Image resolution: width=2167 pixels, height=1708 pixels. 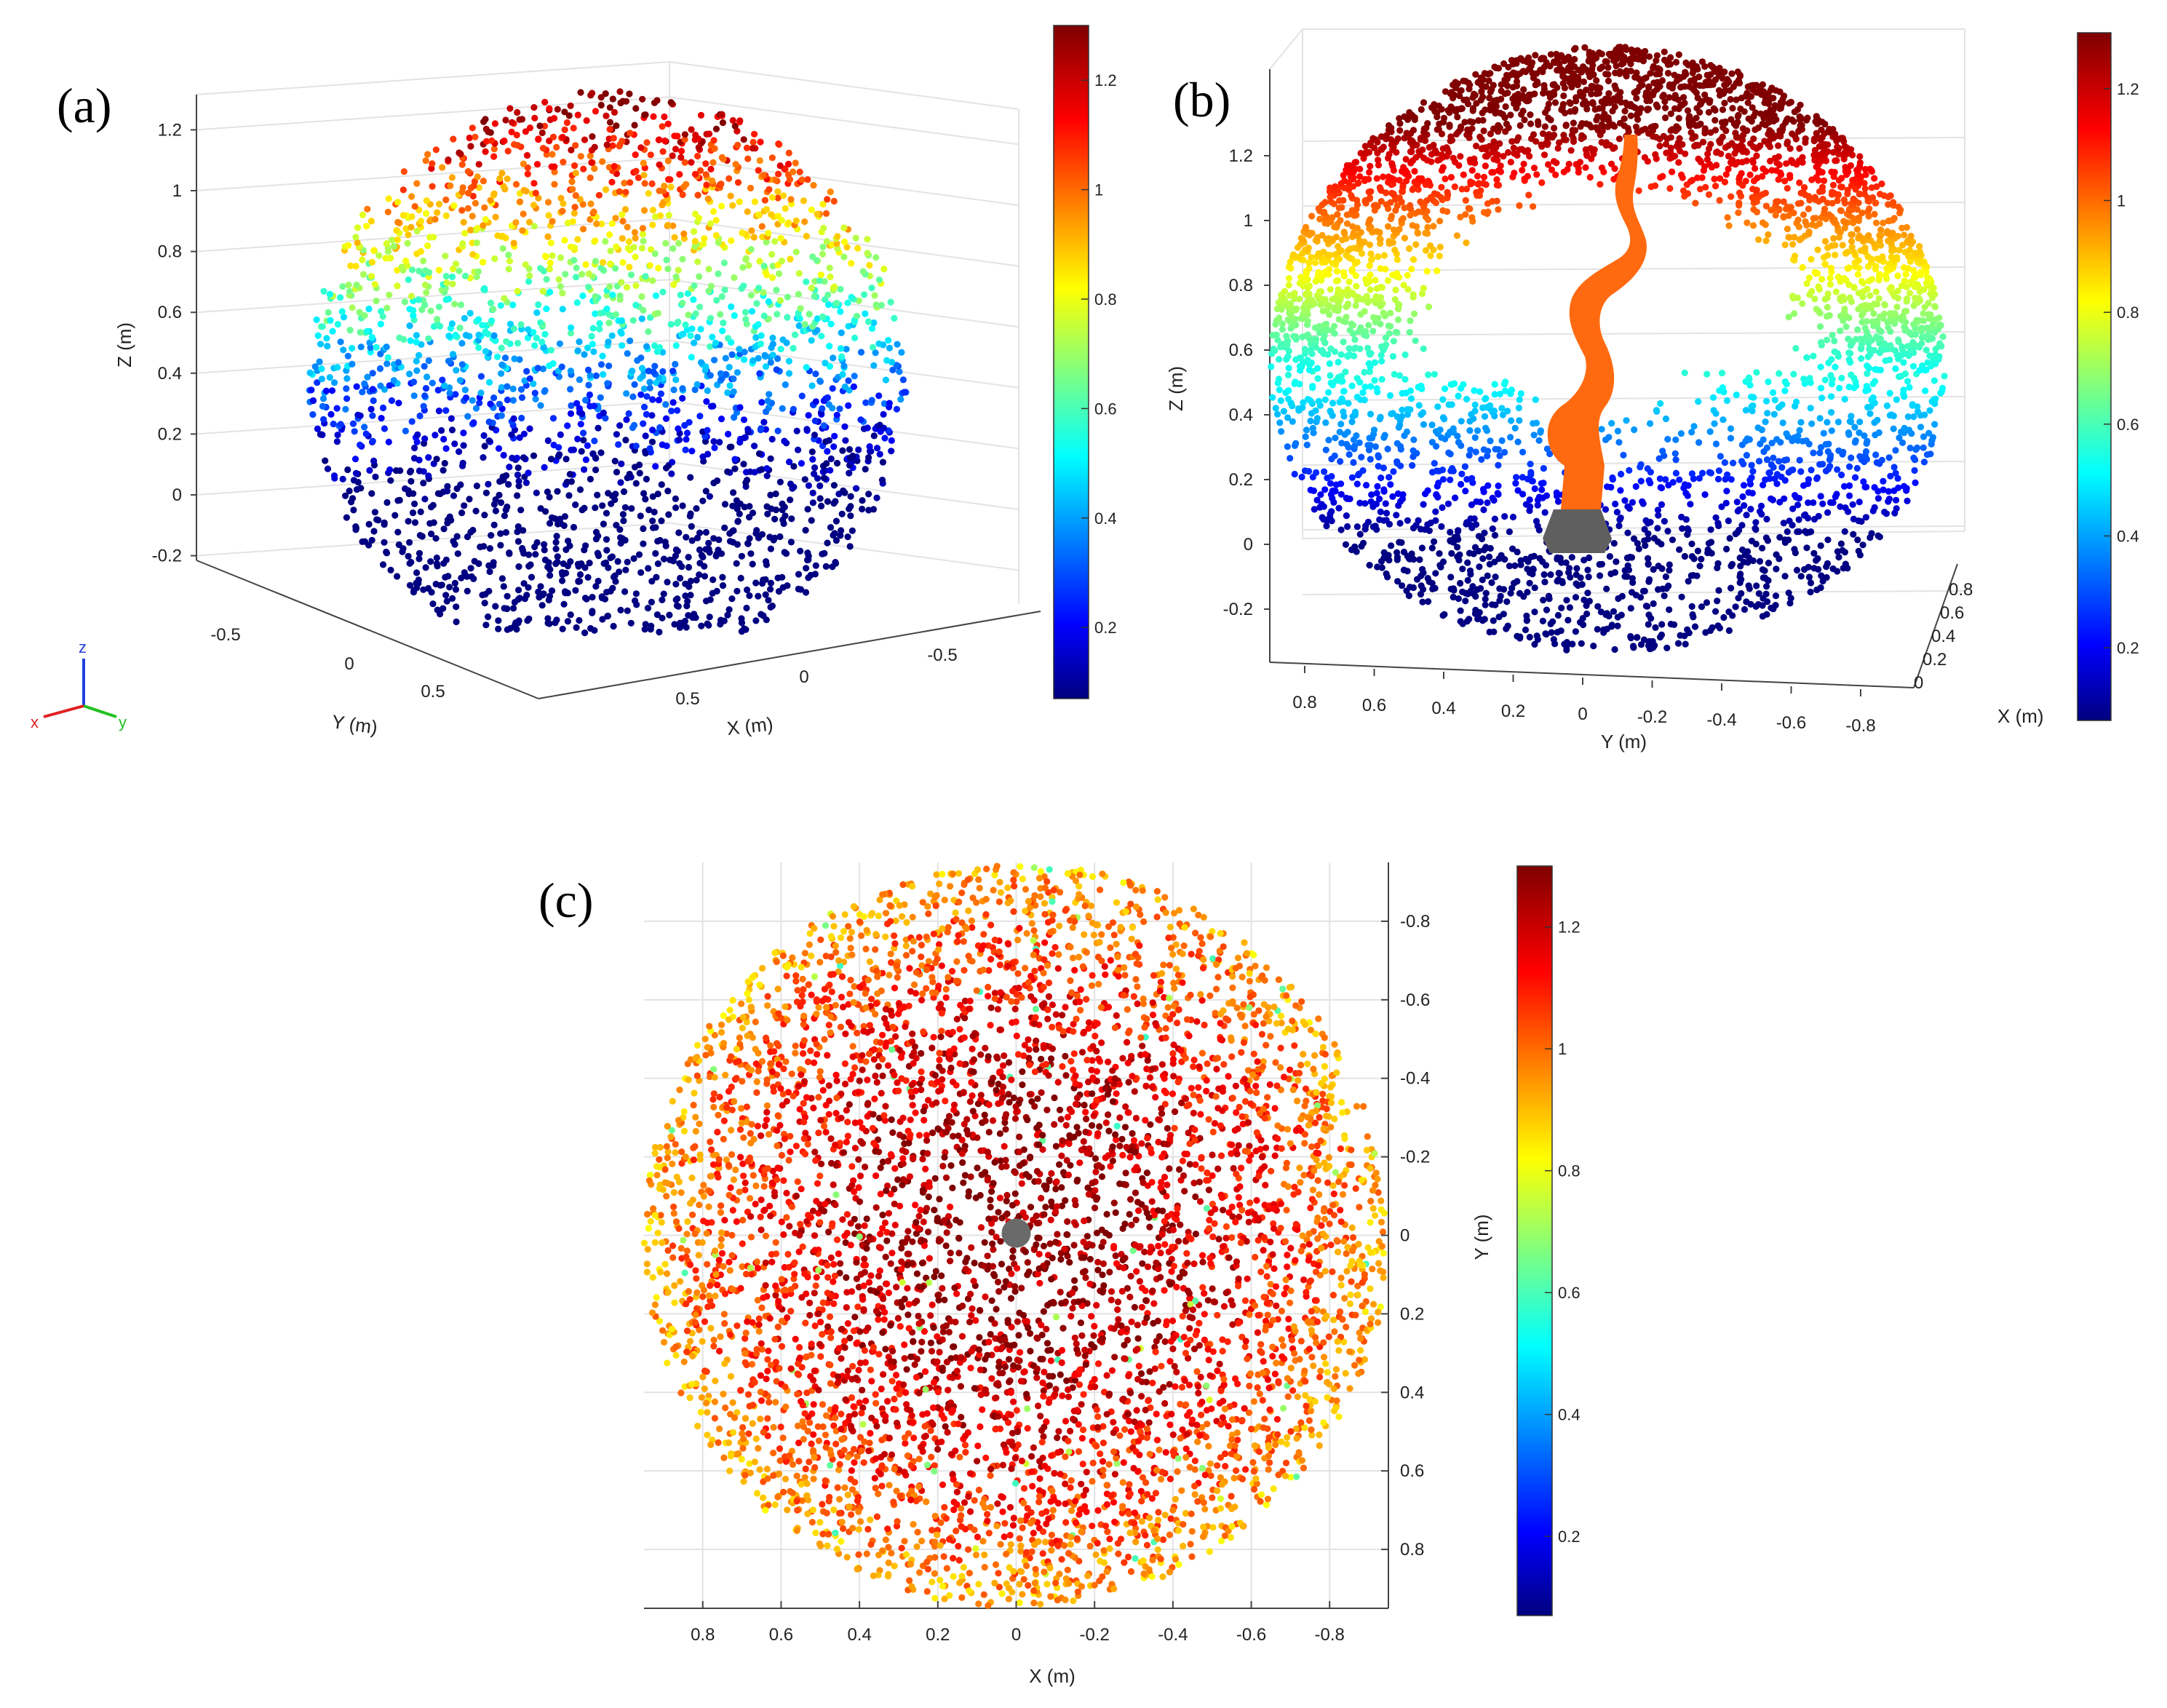 What do you see at coordinates (1105, 299) in the screenshot?
I see `colorbar-tick-label: 0.8` at bounding box center [1105, 299].